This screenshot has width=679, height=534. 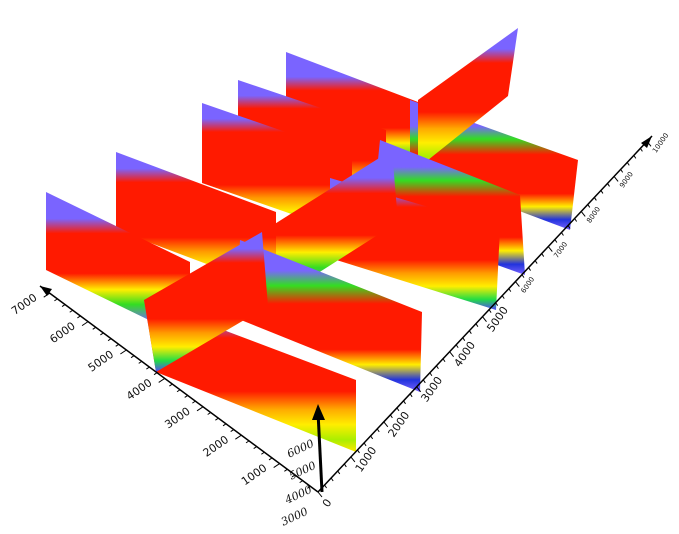 What do you see at coordinates (593, 214) in the screenshot?
I see `x-tick-label: 8000` at bounding box center [593, 214].